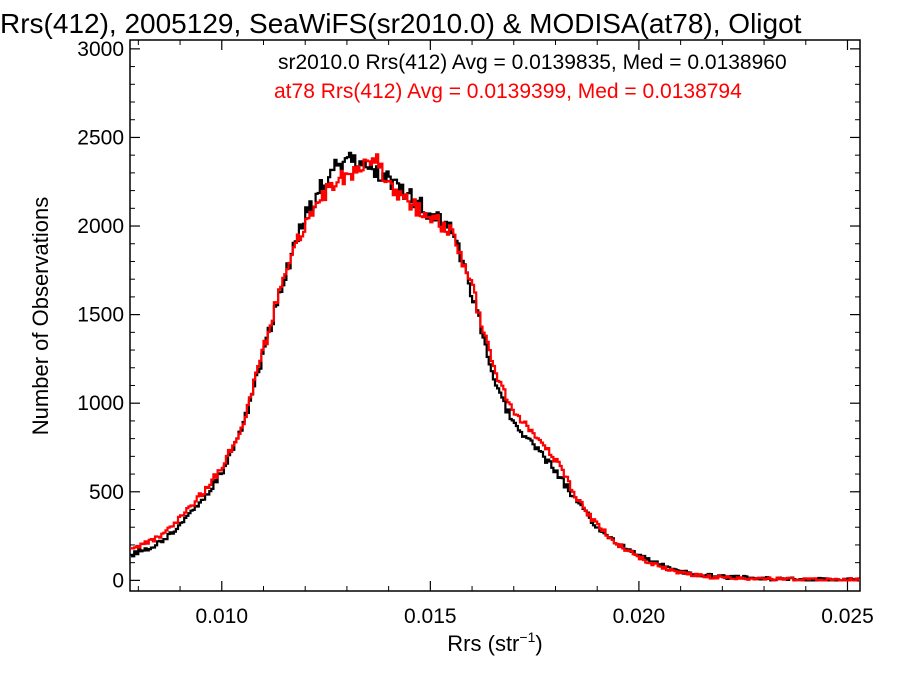  Describe the element at coordinates (639, 616) in the screenshot. I see `x-tick-label: 0.020` at that location.